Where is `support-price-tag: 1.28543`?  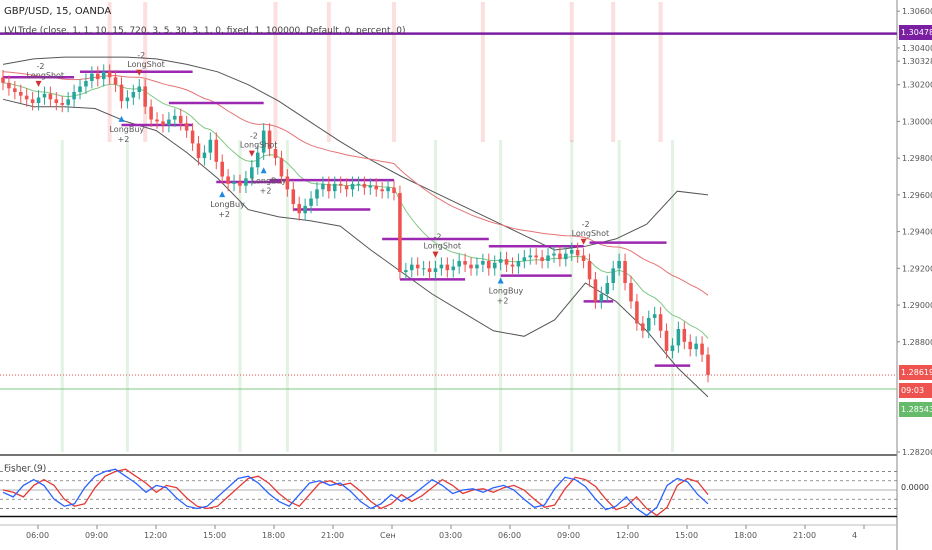 support-price-tag: 1.28543 is located at coordinates (915, 409).